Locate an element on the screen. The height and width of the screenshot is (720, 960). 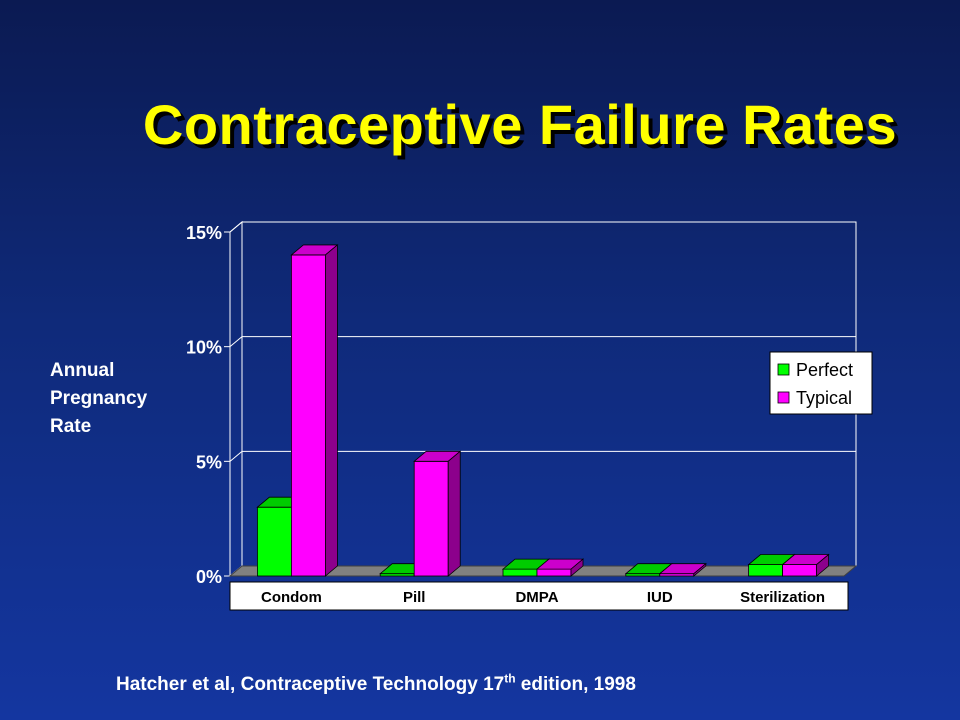
x-tick-label: Condom is located at coordinates (291, 597).